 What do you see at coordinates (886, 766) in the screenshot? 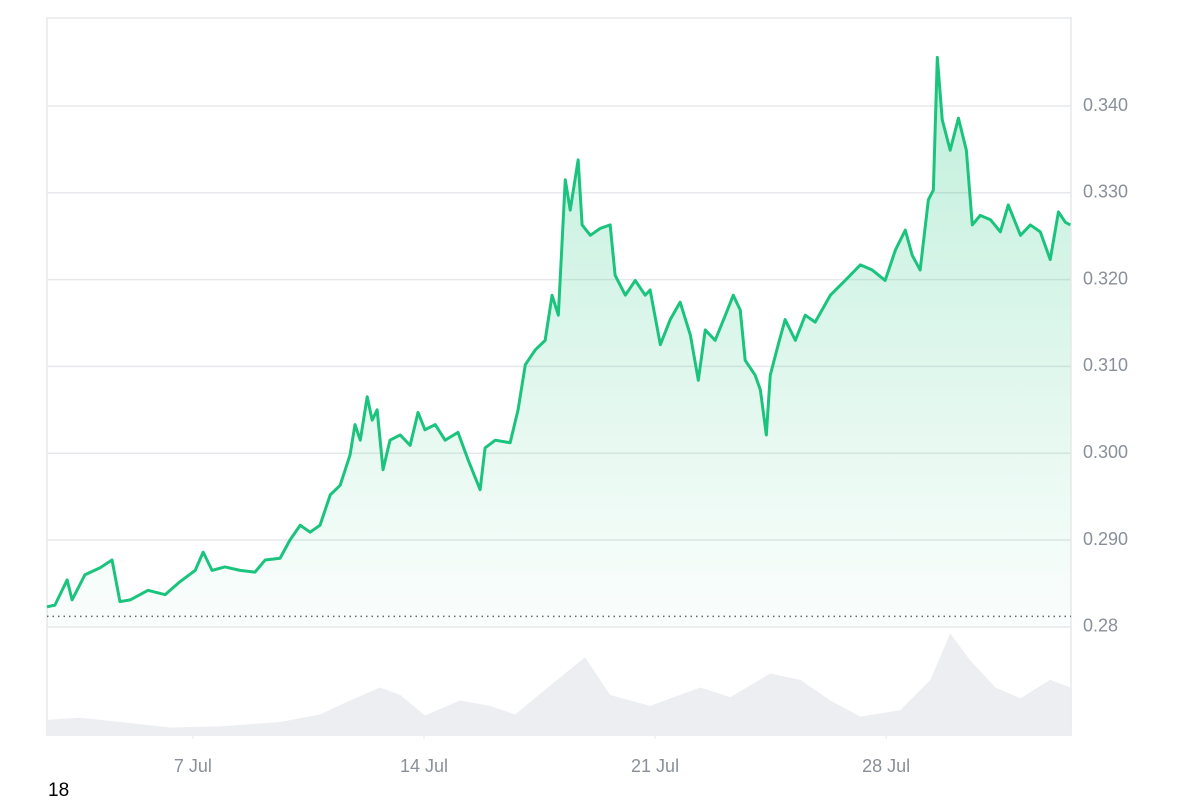
I see `x-tick-label: 28 Jul` at bounding box center [886, 766].